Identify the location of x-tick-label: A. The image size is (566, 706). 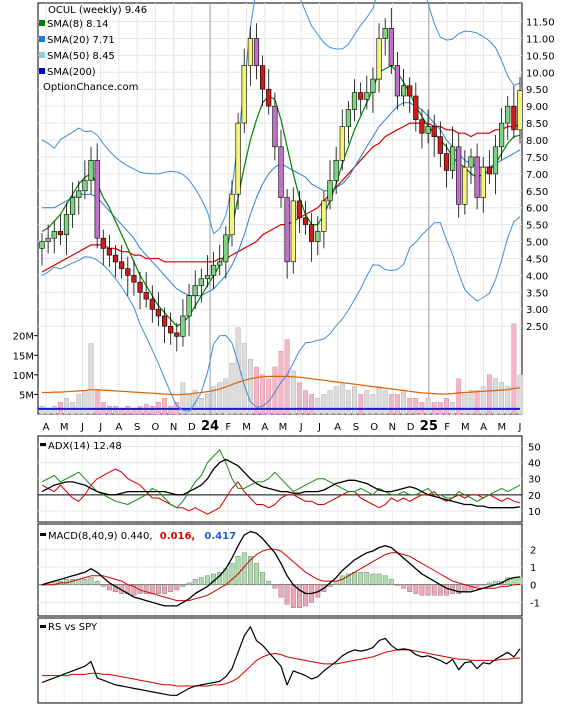
(483, 427).